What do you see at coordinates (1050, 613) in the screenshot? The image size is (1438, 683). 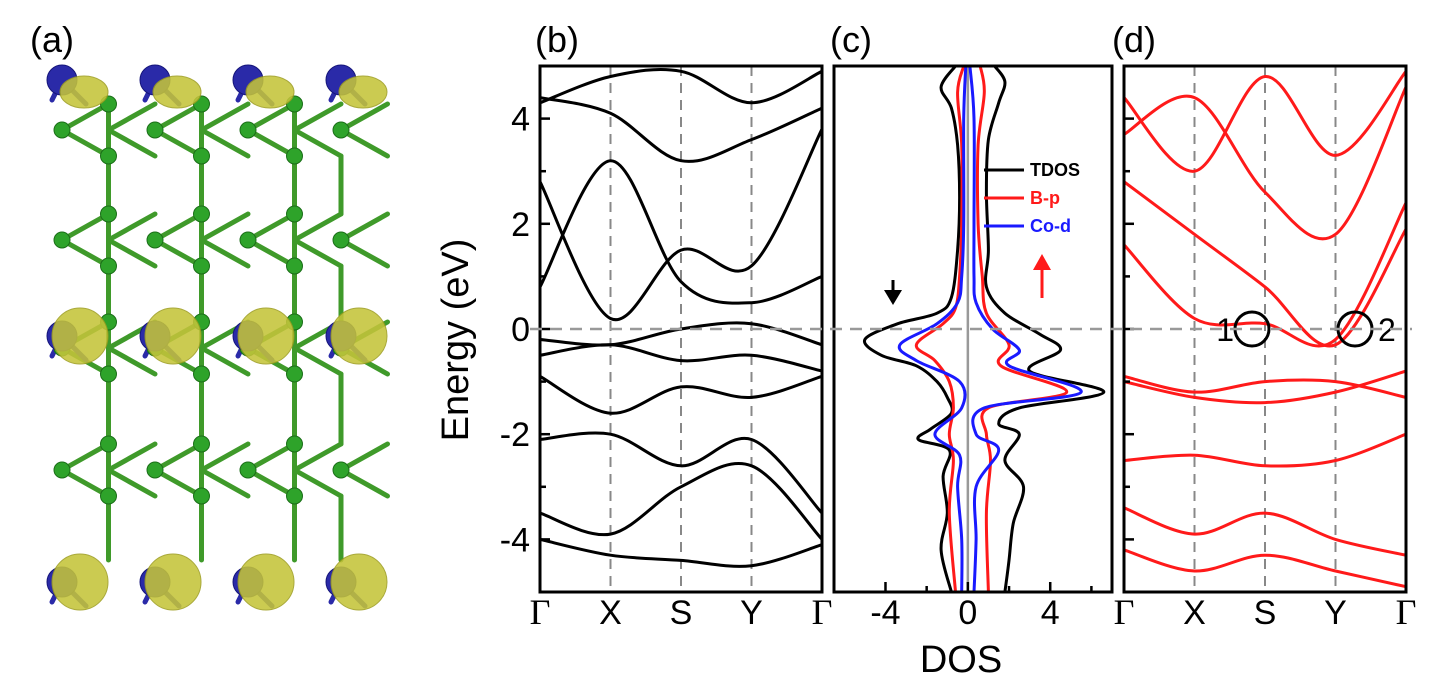 I see `dos-tick-label: 4` at bounding box center [1050, 613].